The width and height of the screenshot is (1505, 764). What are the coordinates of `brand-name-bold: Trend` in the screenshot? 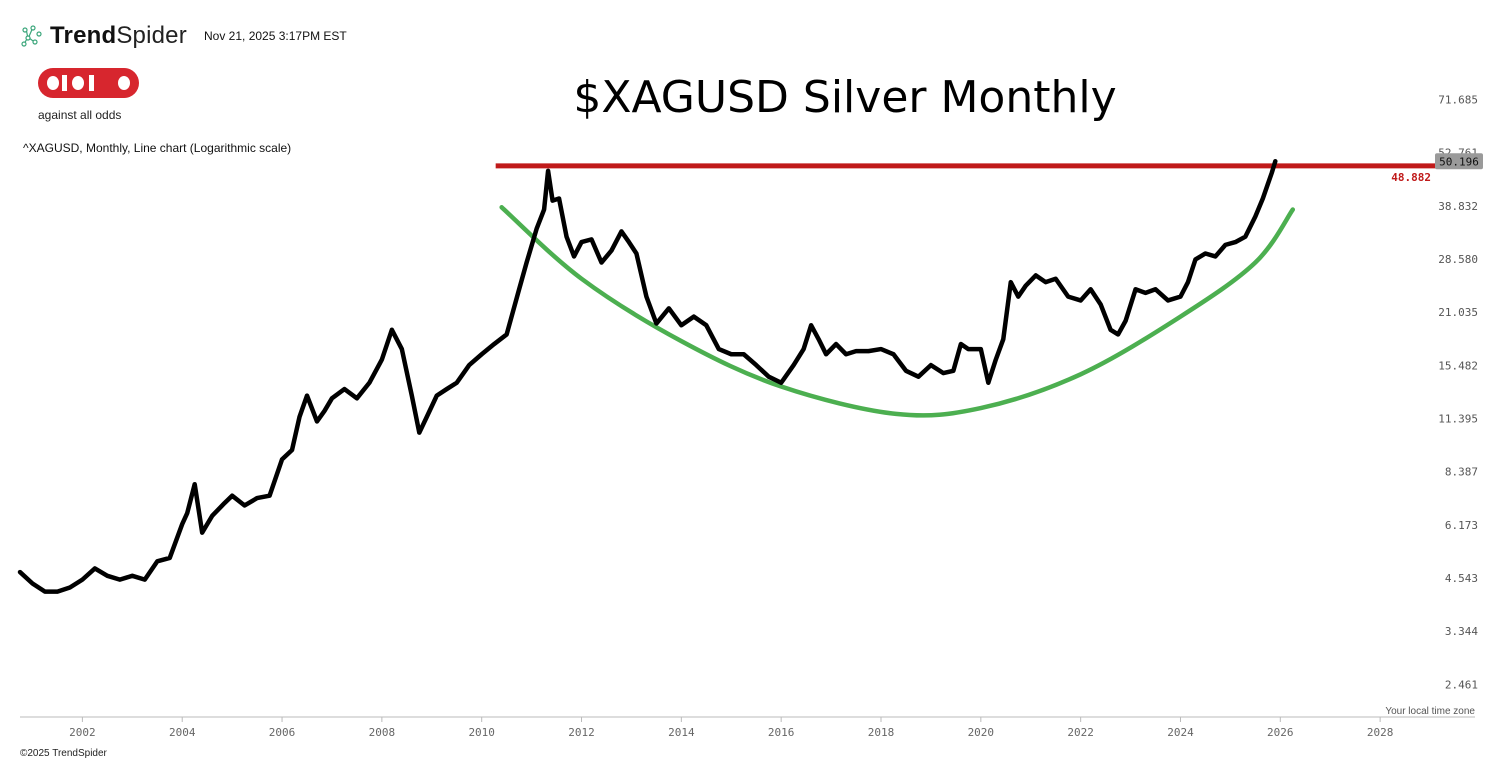 It's located at (83, 35).